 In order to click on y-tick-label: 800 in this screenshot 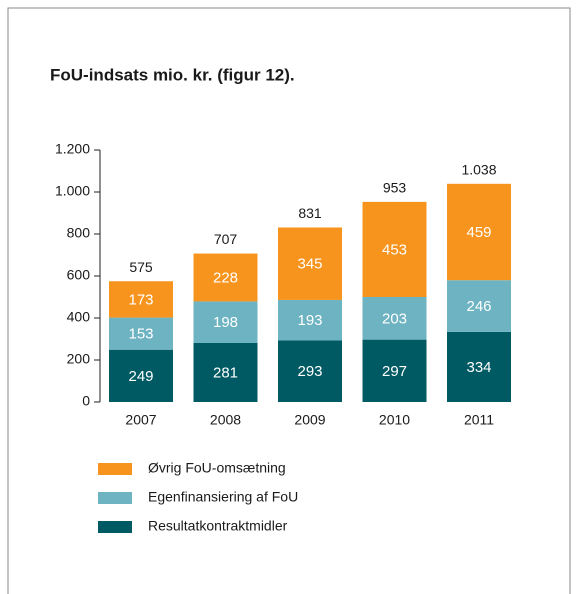, I will do `click(79, 233)`.